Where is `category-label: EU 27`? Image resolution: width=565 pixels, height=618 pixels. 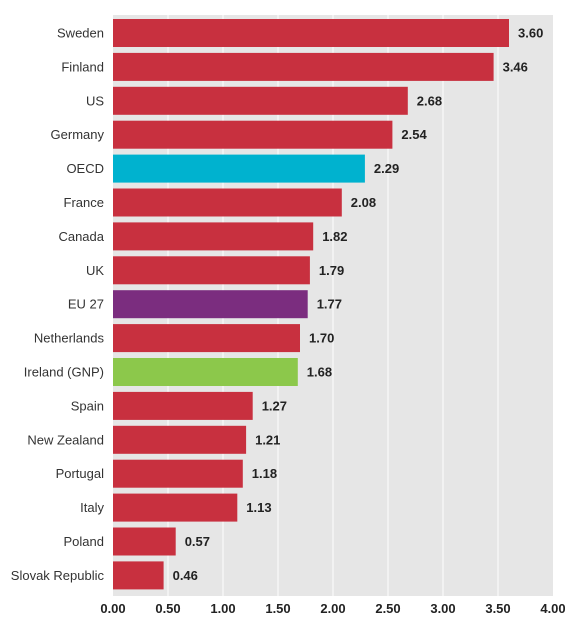
category-label: EU 27 is located at coordinates (86, 304).